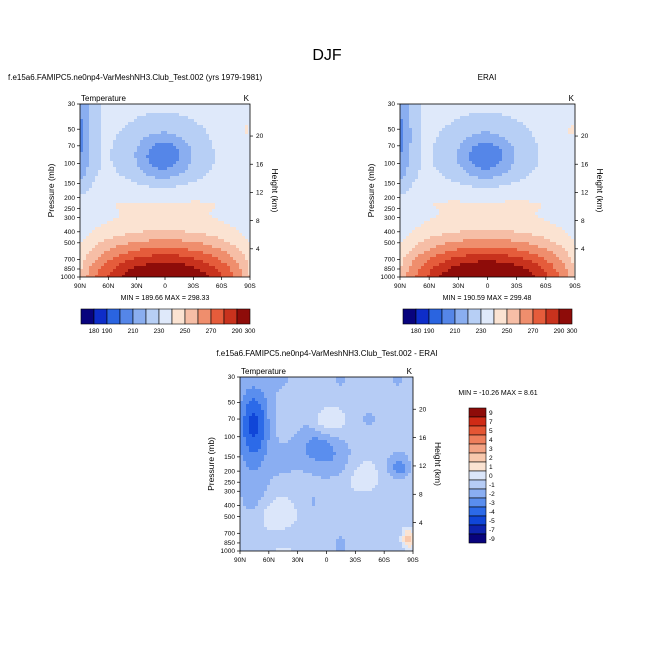 Image resolution: width=654 pixels, height=654 pixels. I want to click on colorbar-label: 3, so click(491, 449).